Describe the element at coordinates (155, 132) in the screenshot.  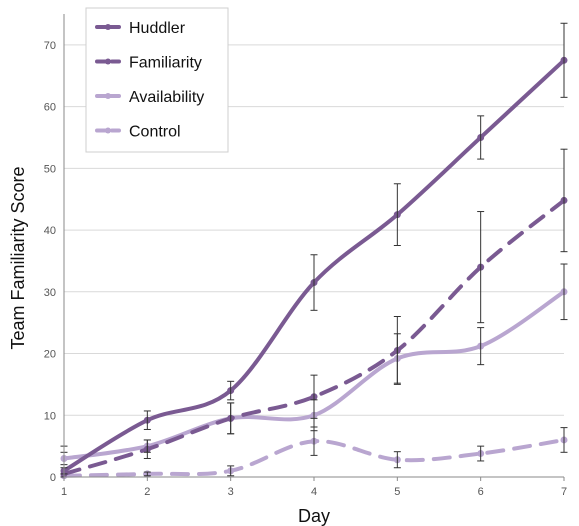
I see `legend-label-control: Control` at that location.